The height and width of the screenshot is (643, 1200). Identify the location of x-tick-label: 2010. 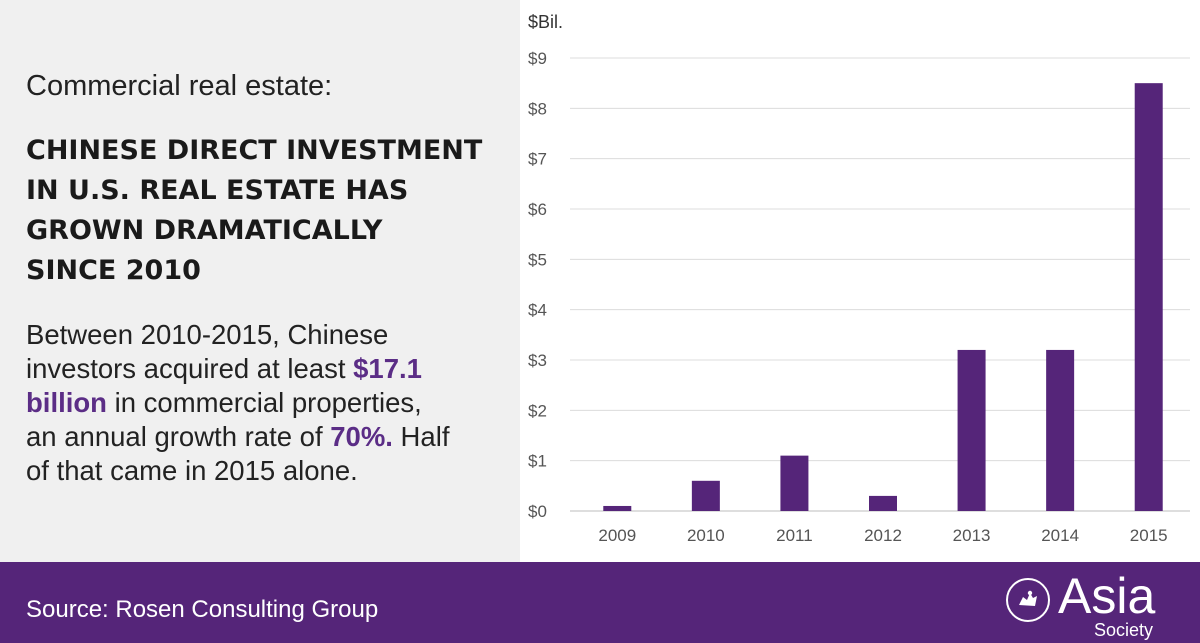
(706, 535).